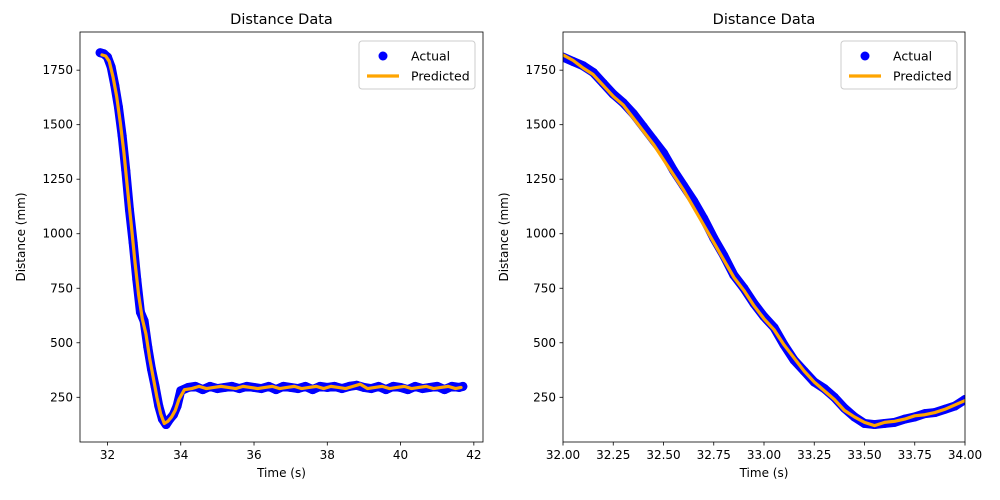 The height and width of the screenshot is (500, 1000). I want to click on x-tick-label: 32.75, so click(714, 455).